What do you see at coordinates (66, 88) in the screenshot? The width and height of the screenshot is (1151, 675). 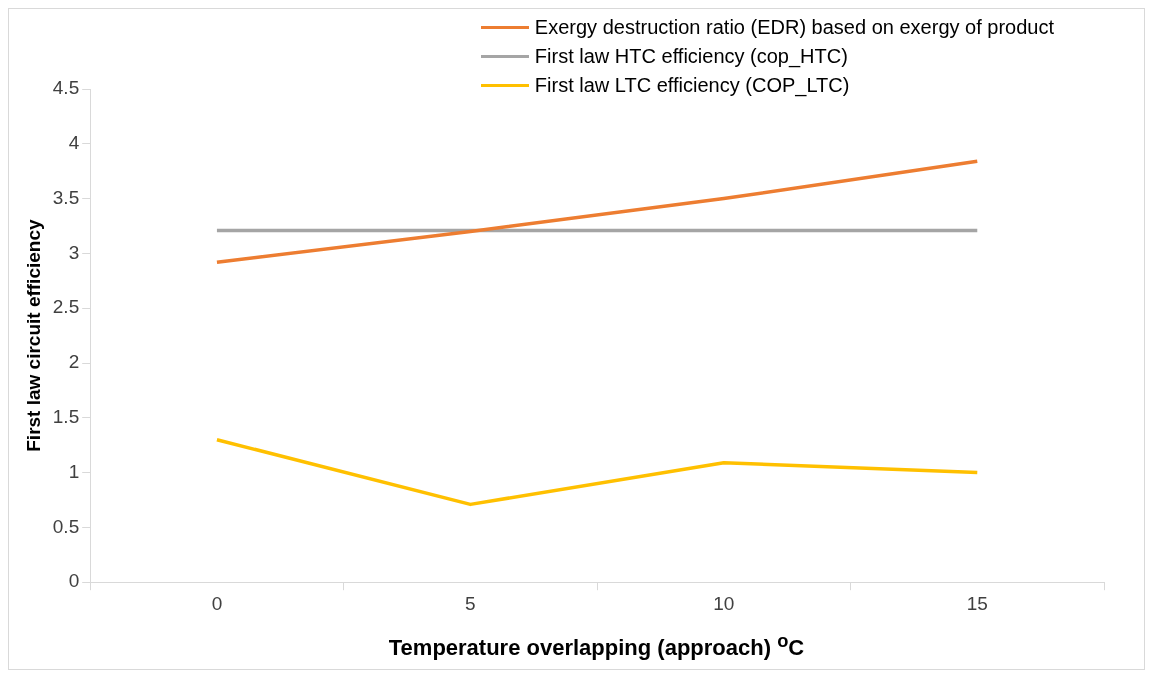 I see `y-tick-label: 4.5` at bounding box center [66, 88].